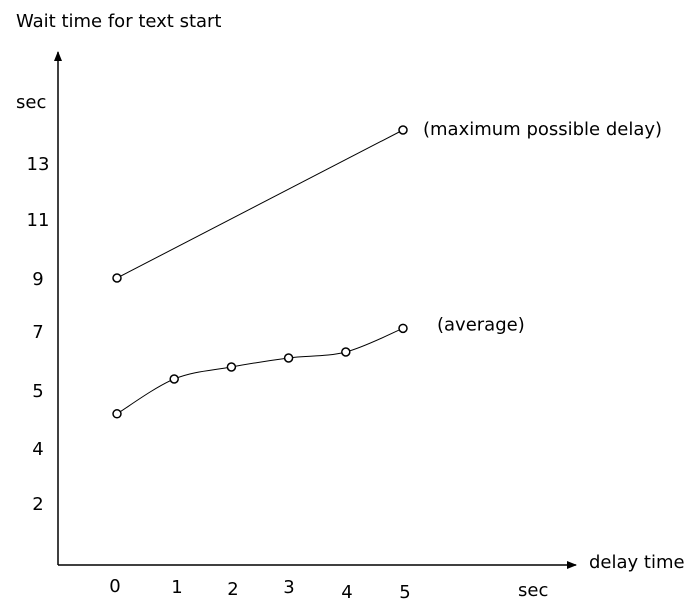 The image size is (699, 612). I want to click on y-tick-label: 2, so click(37, 504).